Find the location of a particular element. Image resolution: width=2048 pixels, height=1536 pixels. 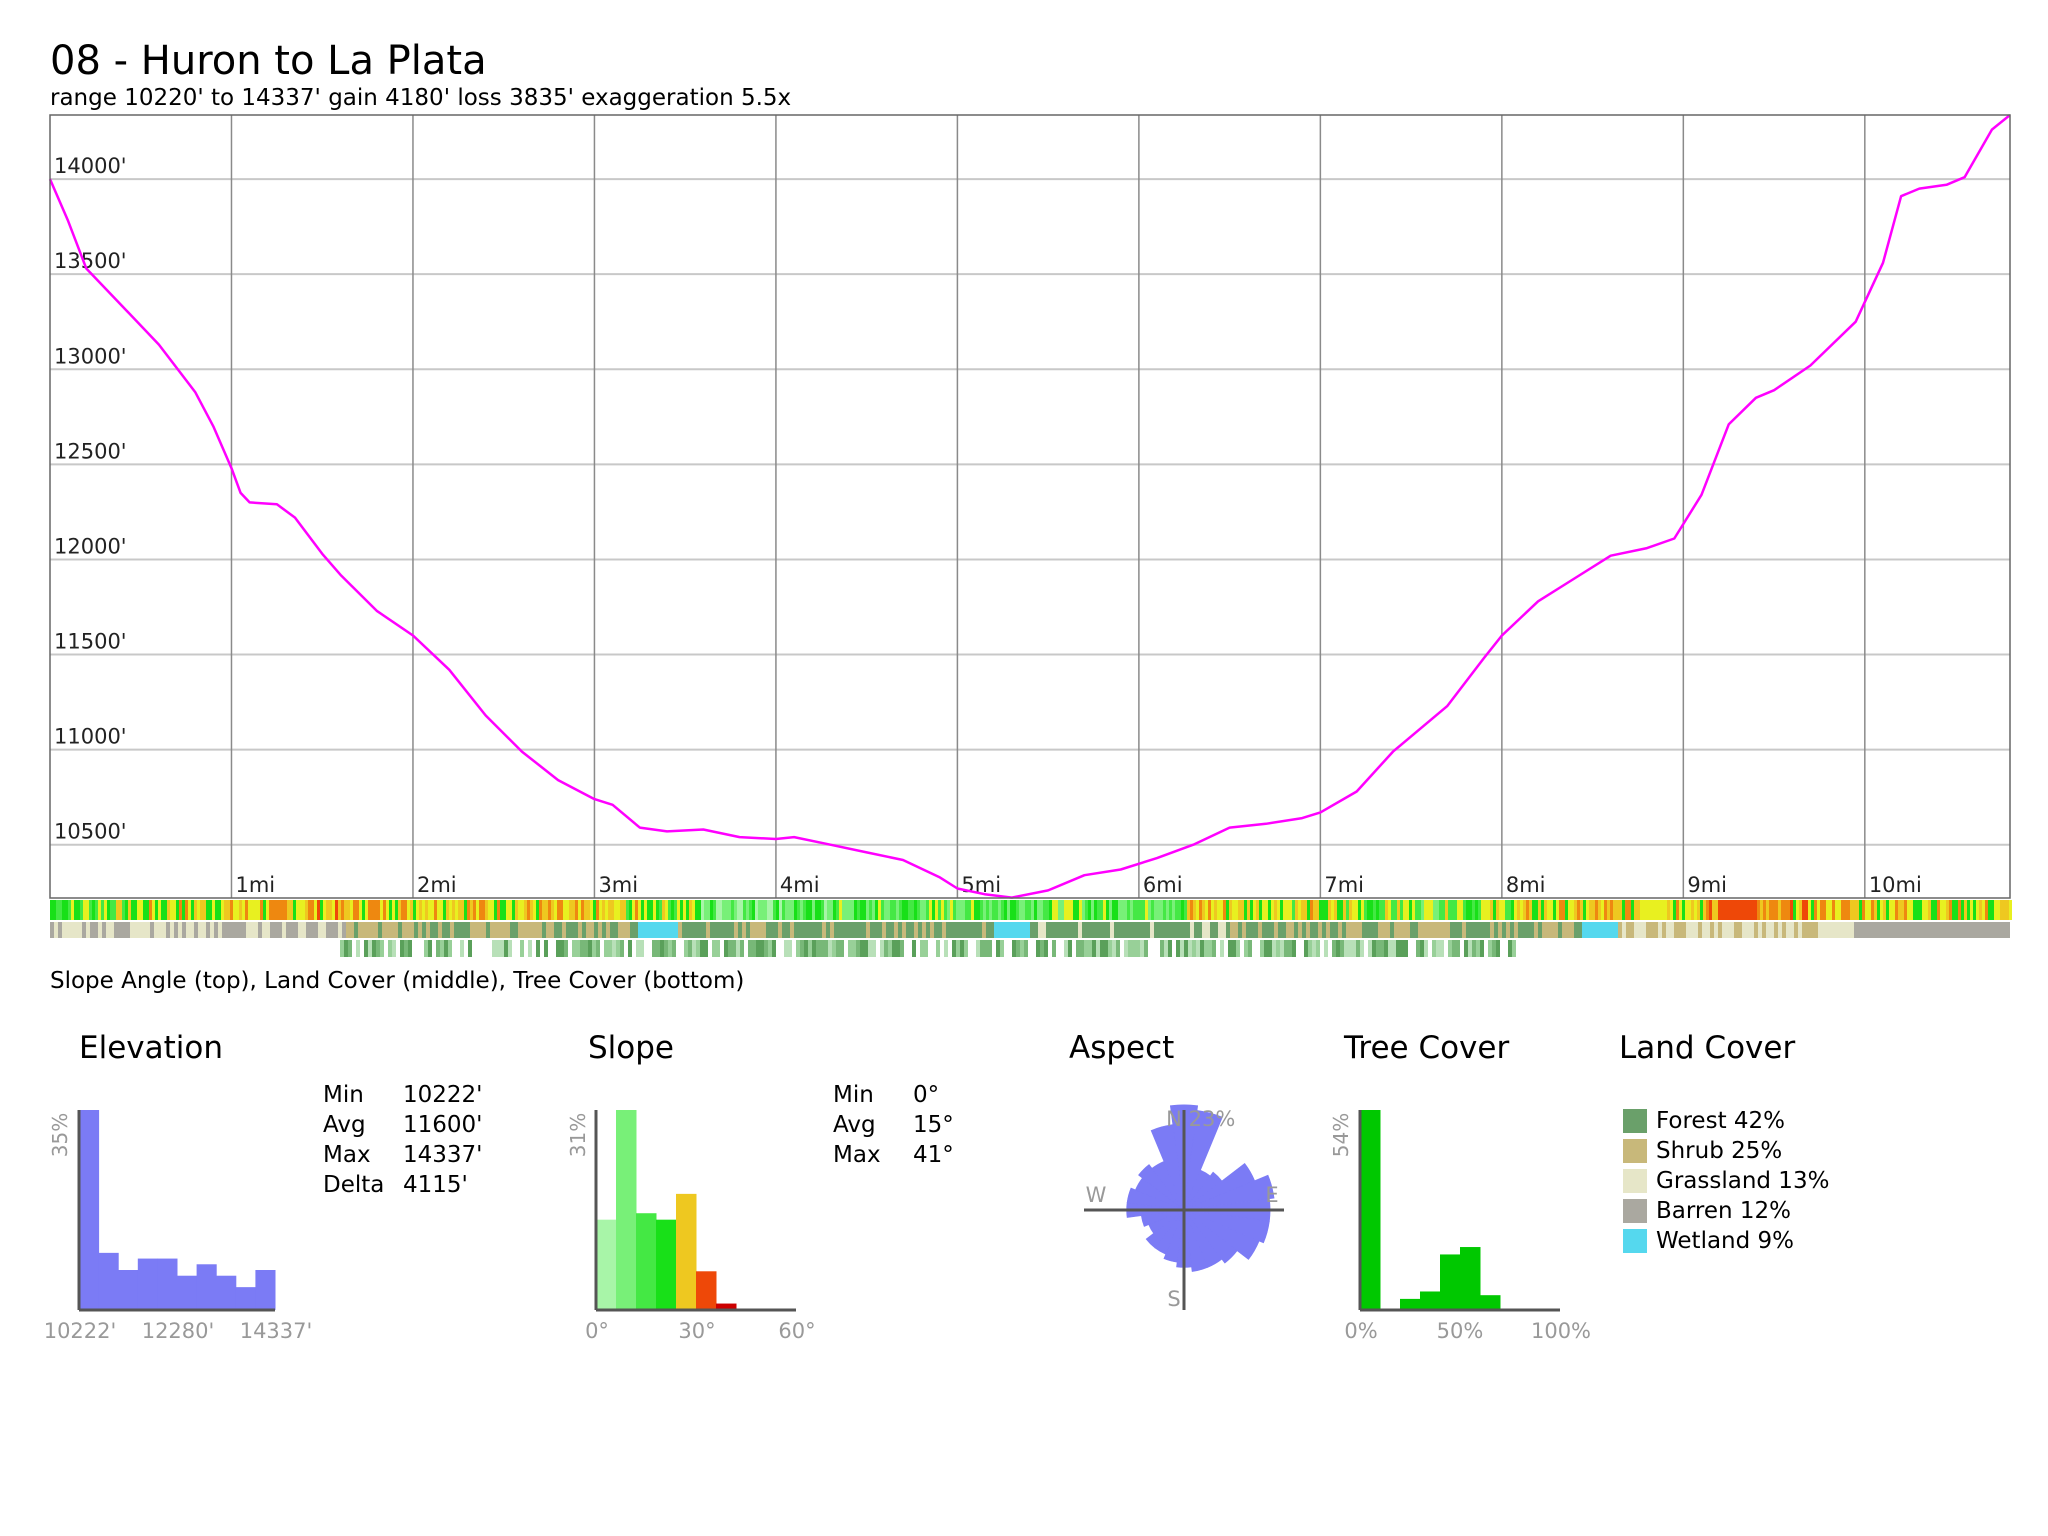

elevation-stats: Min 10222' Avg 11600' Max 14337' Delta 4115' is located at coordinates (403, 1140).